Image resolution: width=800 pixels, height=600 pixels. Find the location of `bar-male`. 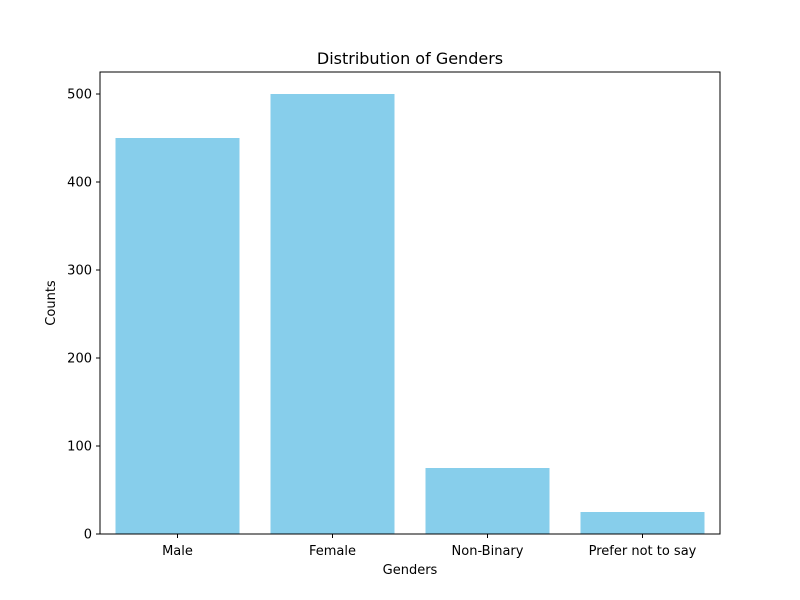

bar-male is located at coordinates (177, 336).